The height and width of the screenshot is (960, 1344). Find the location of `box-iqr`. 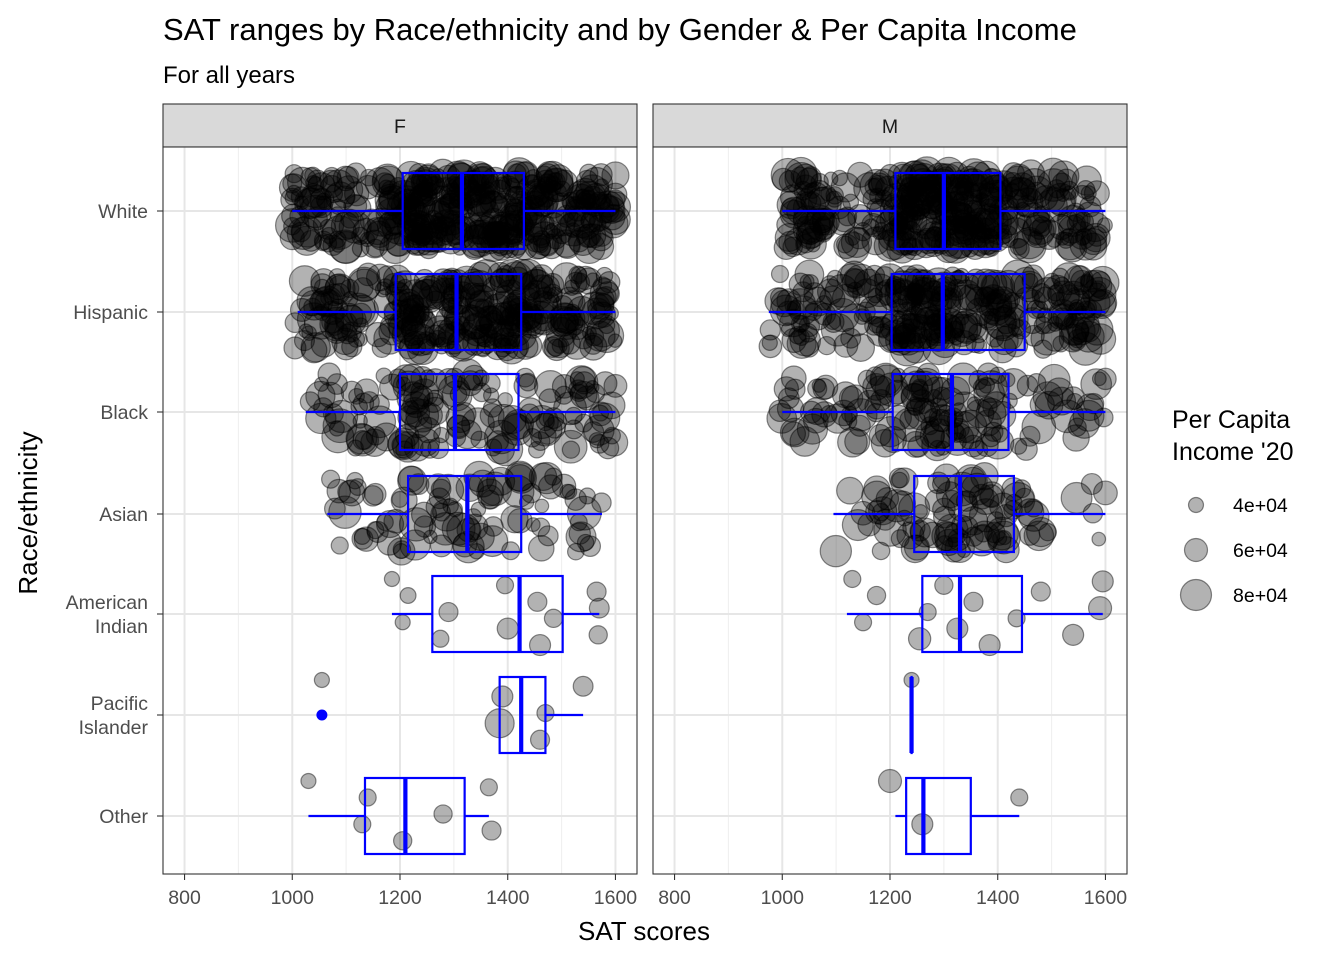

box-iqr is located at coordinates (464, 514).